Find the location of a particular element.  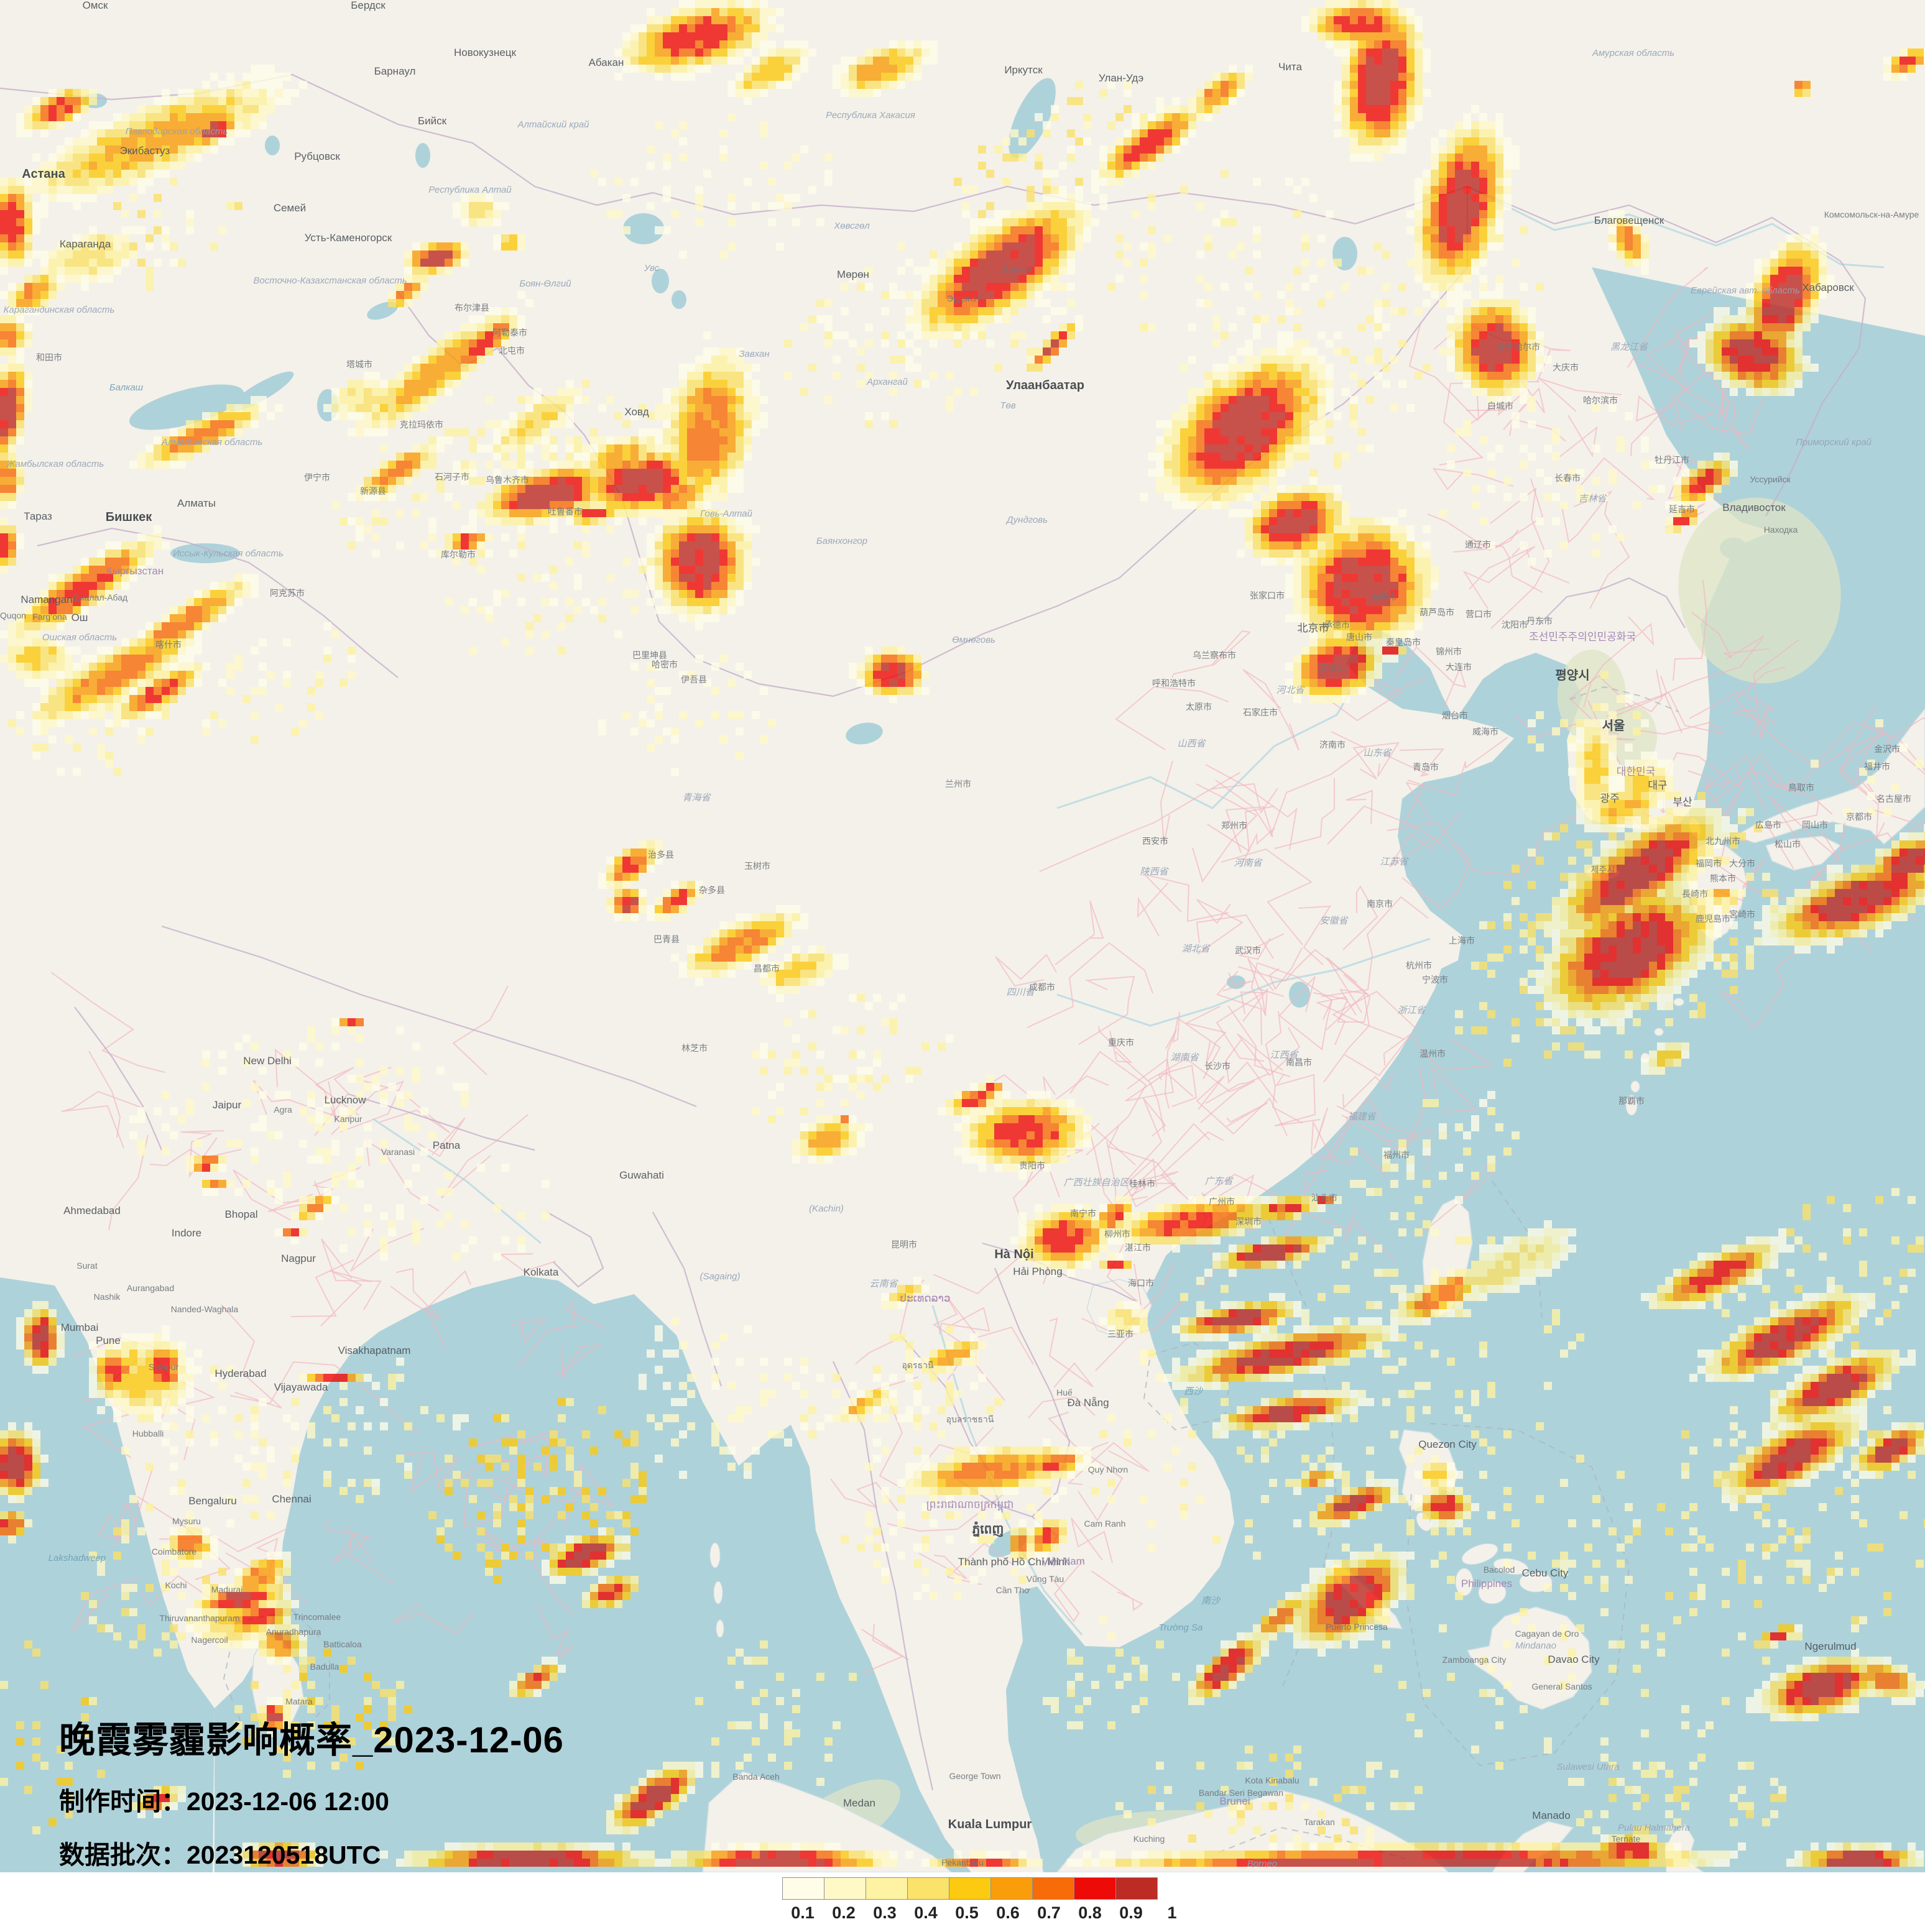

map-label: 喀什市 is located at coordinates (168, 645).